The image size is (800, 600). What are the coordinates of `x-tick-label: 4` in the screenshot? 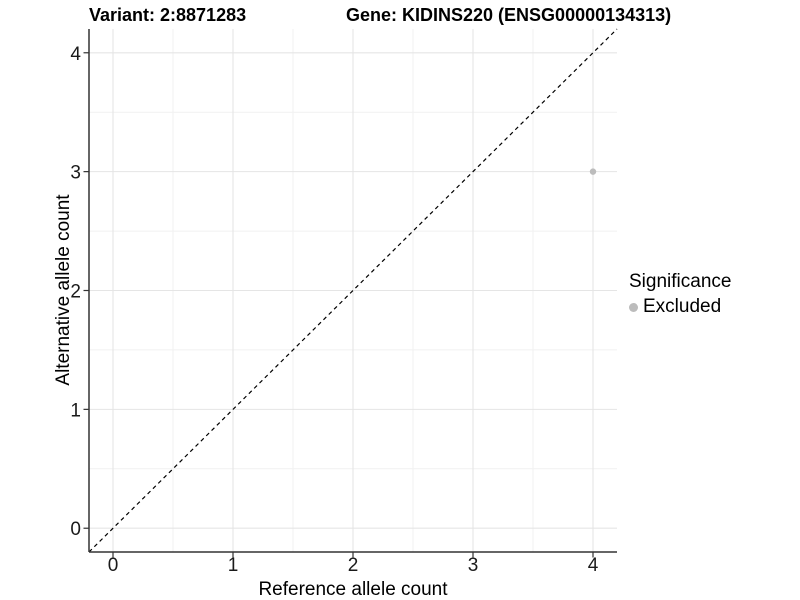 It's located at (593, 565).